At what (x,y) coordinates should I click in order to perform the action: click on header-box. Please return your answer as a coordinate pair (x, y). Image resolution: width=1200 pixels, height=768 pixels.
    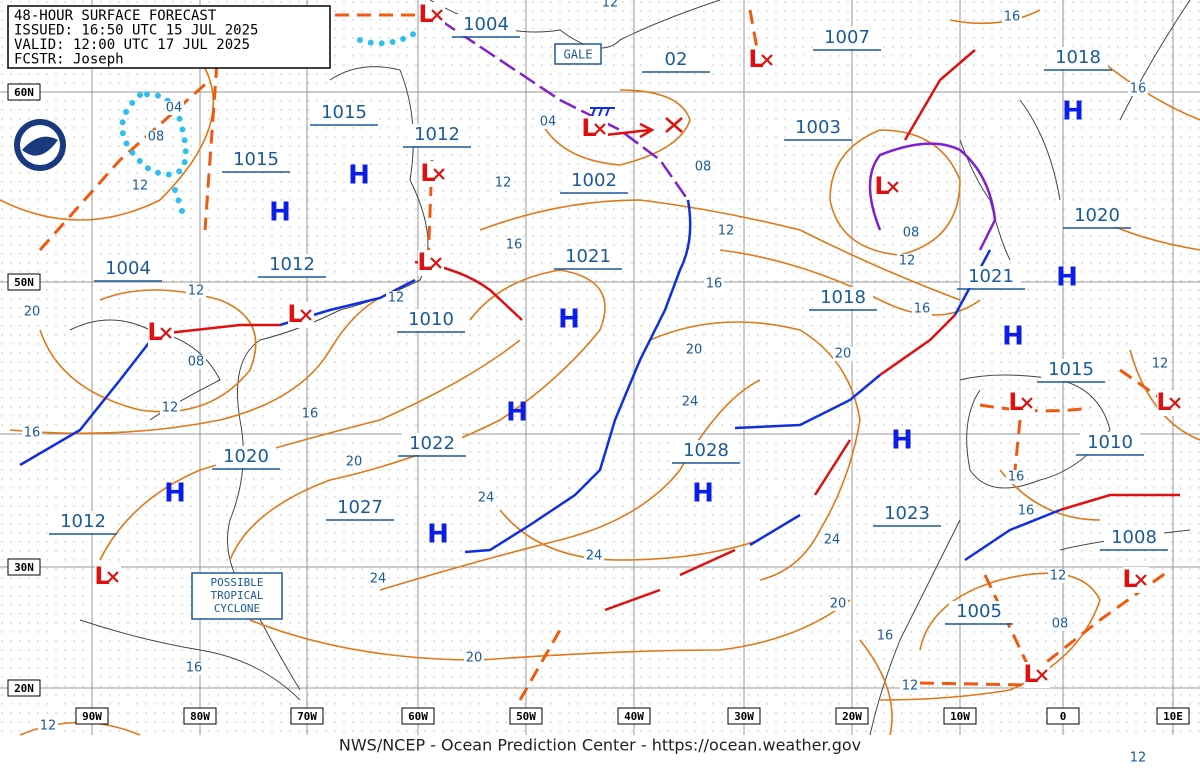
    Looking at the image, I should click on (169, 37).